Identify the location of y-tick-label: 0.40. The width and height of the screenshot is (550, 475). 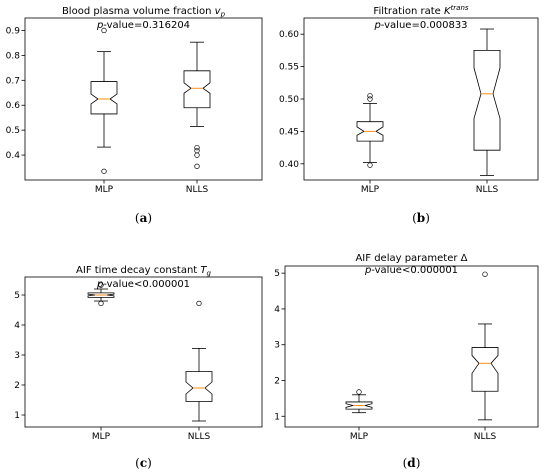
(289, 165).